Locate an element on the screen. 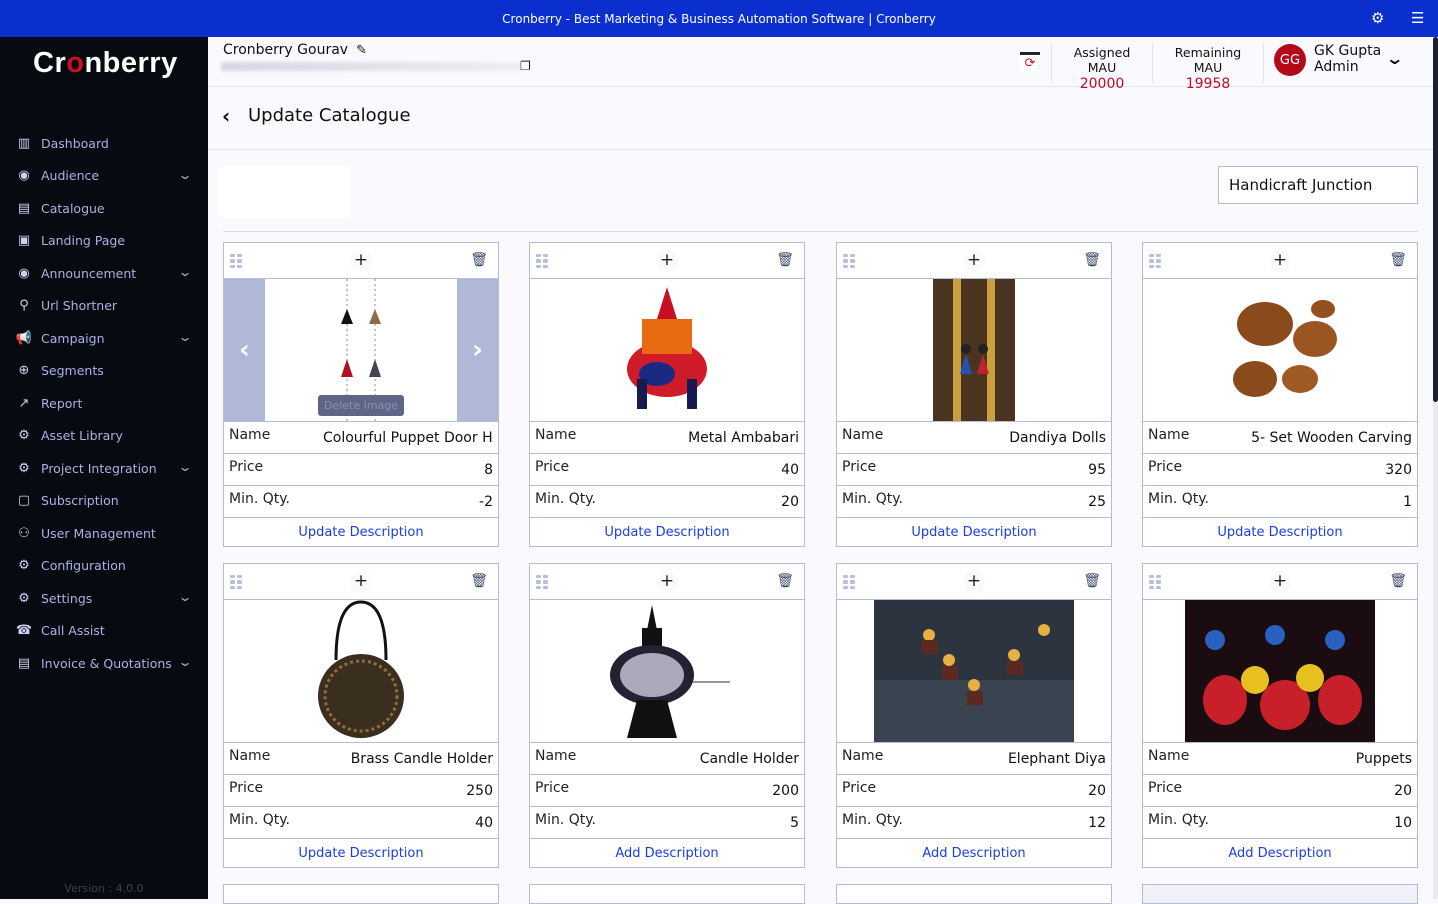  puzzle-icon: ⚙ is located at coordinates (1378, 18).